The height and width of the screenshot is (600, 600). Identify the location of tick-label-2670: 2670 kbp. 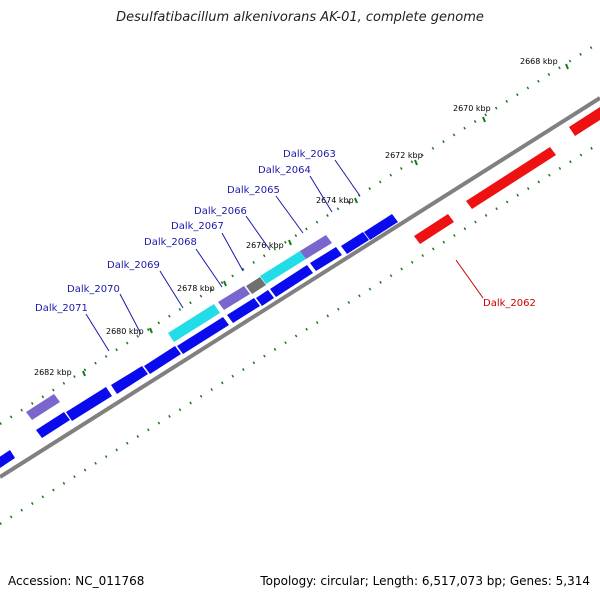
(472, 108).